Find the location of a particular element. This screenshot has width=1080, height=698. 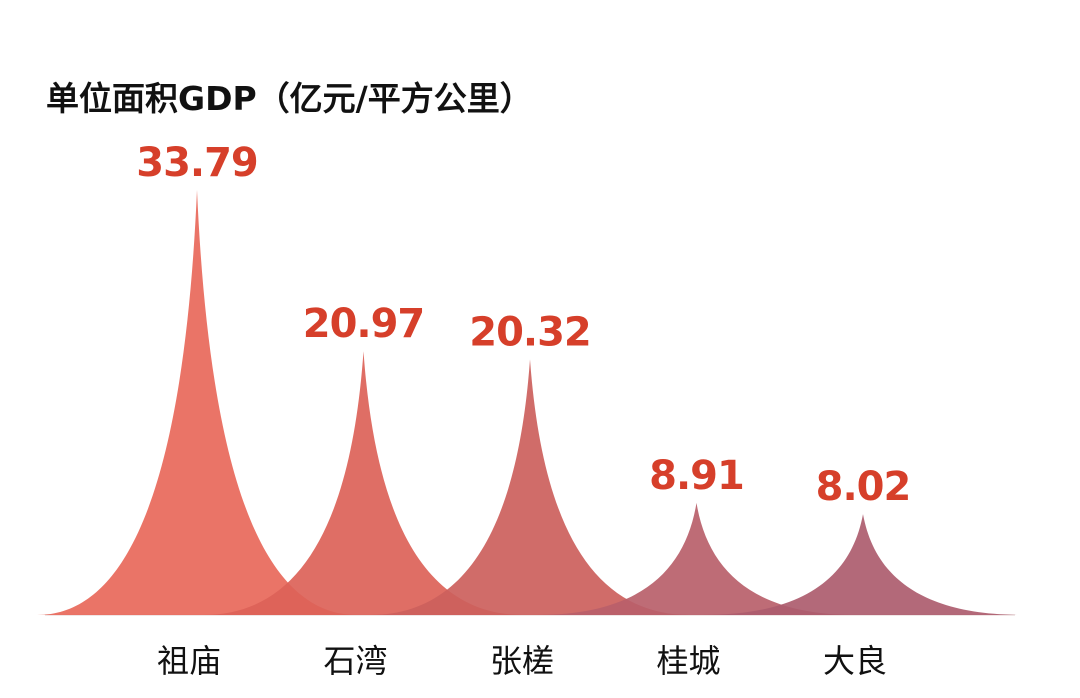

value-label: 20.97 is located at coordinates (364, 324).